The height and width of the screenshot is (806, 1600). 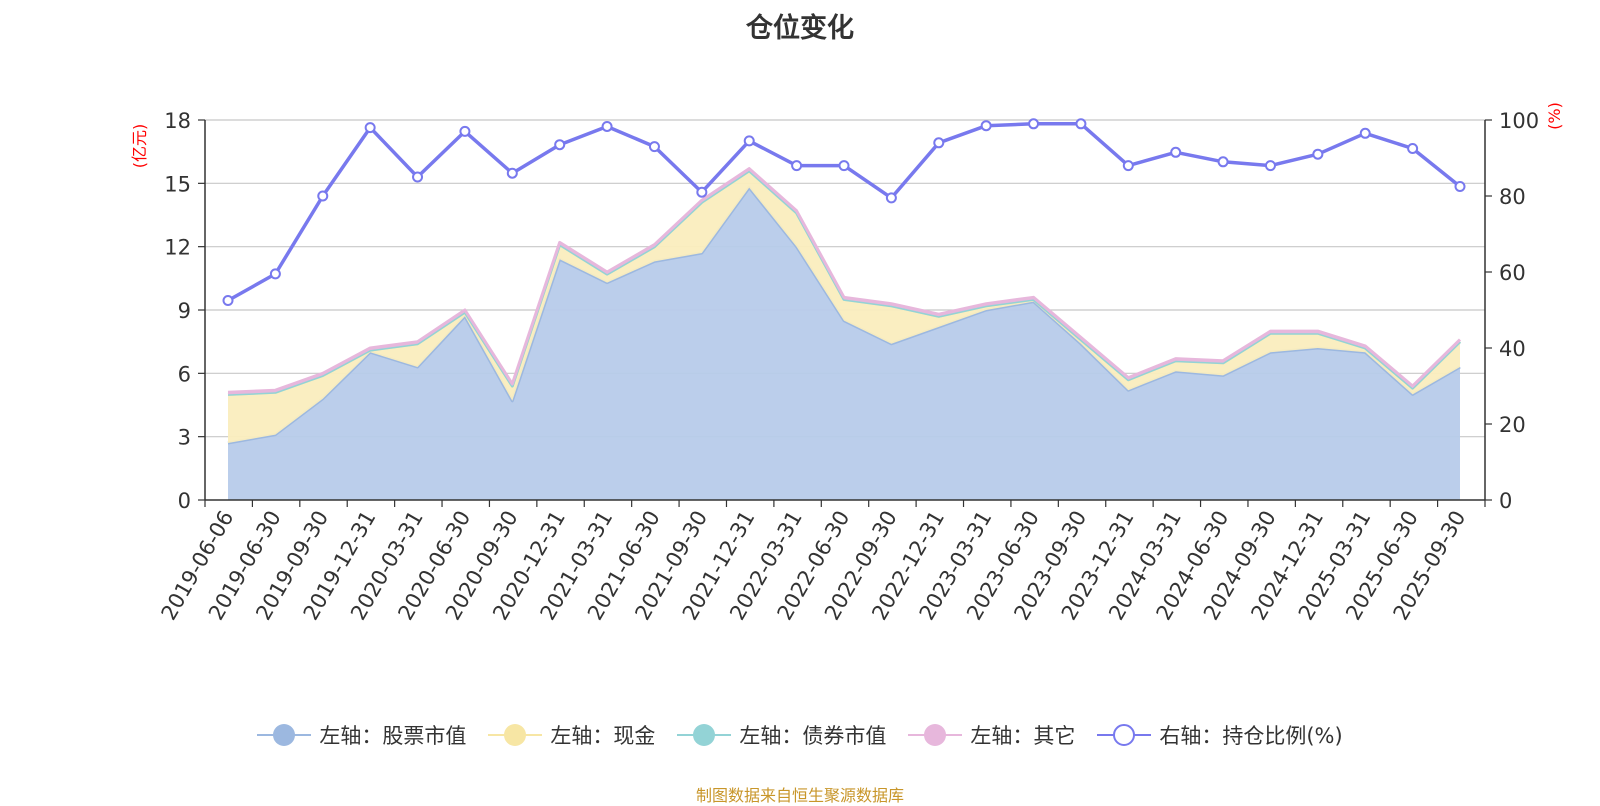 What do you see at coordinates (184, 501) in the screenshot?
I see `left-tick-label: 0` at bounding box center [184, 501].